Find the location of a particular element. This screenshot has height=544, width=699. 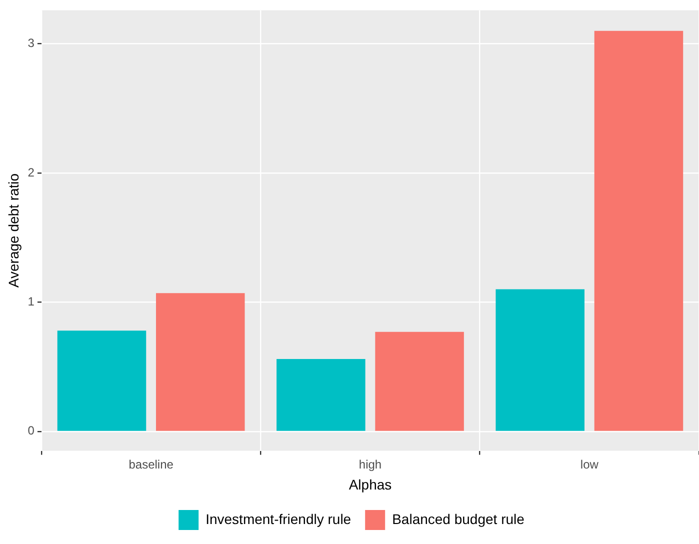

x-tick-label: high is located at coordinates (370, 464).